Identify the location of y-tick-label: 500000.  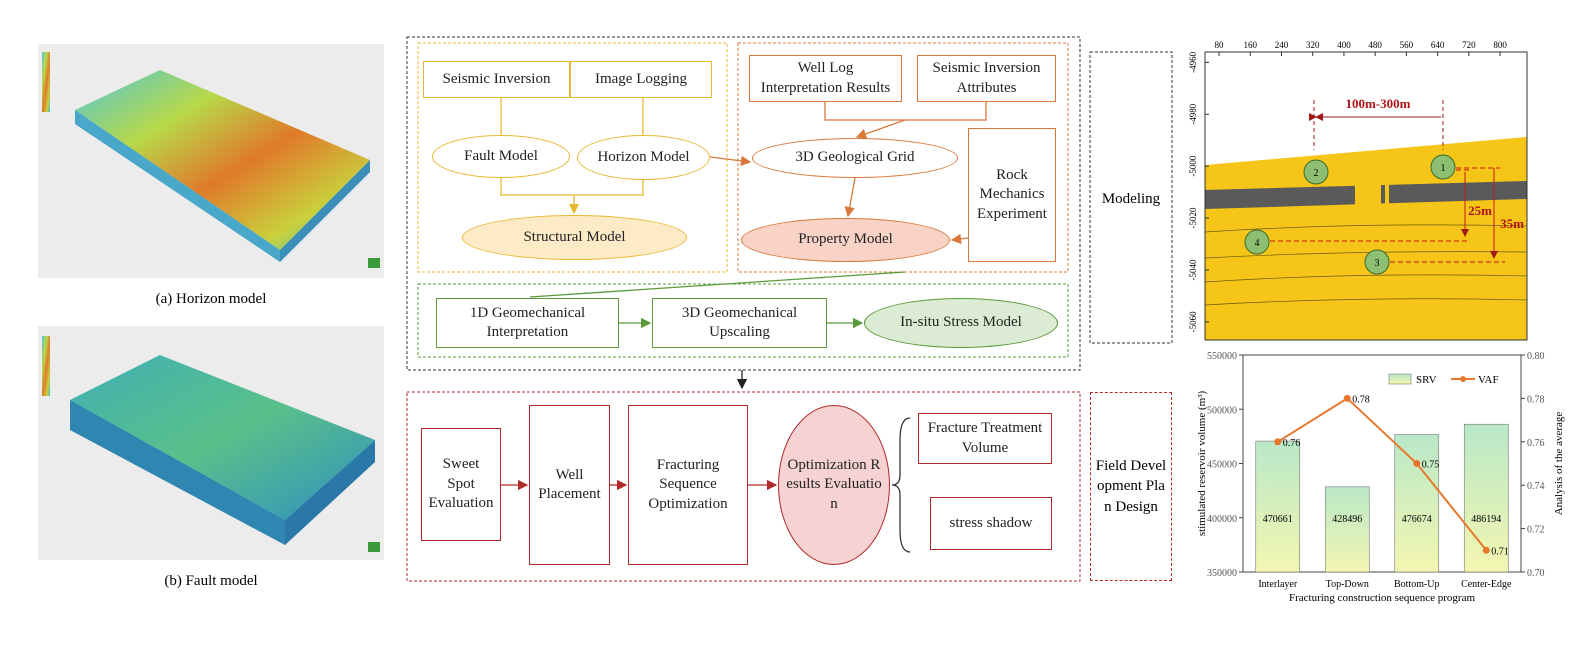
(1222, 410).